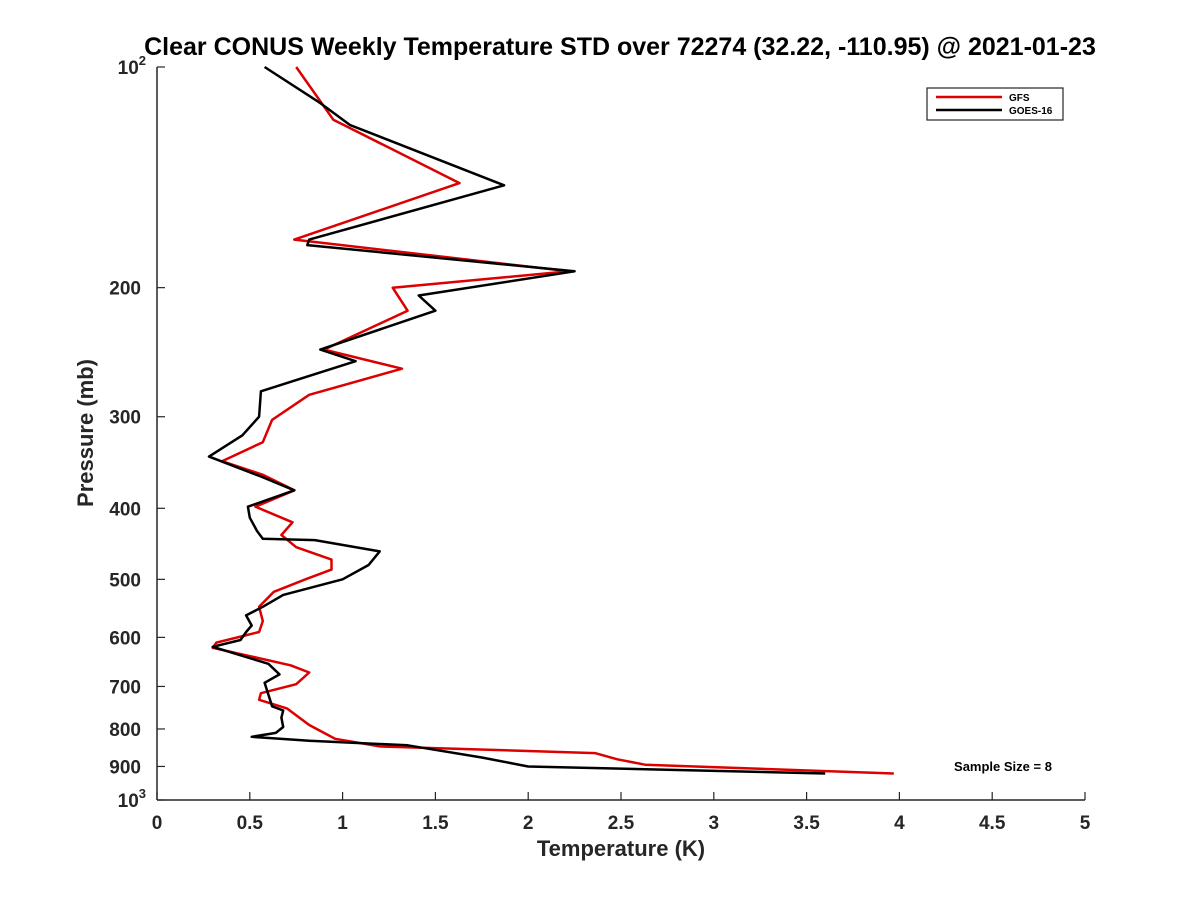 This screenshot has width=1200, height=905. What do you see at coordinates (806, 823) in the screenshot?
I see `x-tick-label: 3.5` at bounding box center [806, 823].